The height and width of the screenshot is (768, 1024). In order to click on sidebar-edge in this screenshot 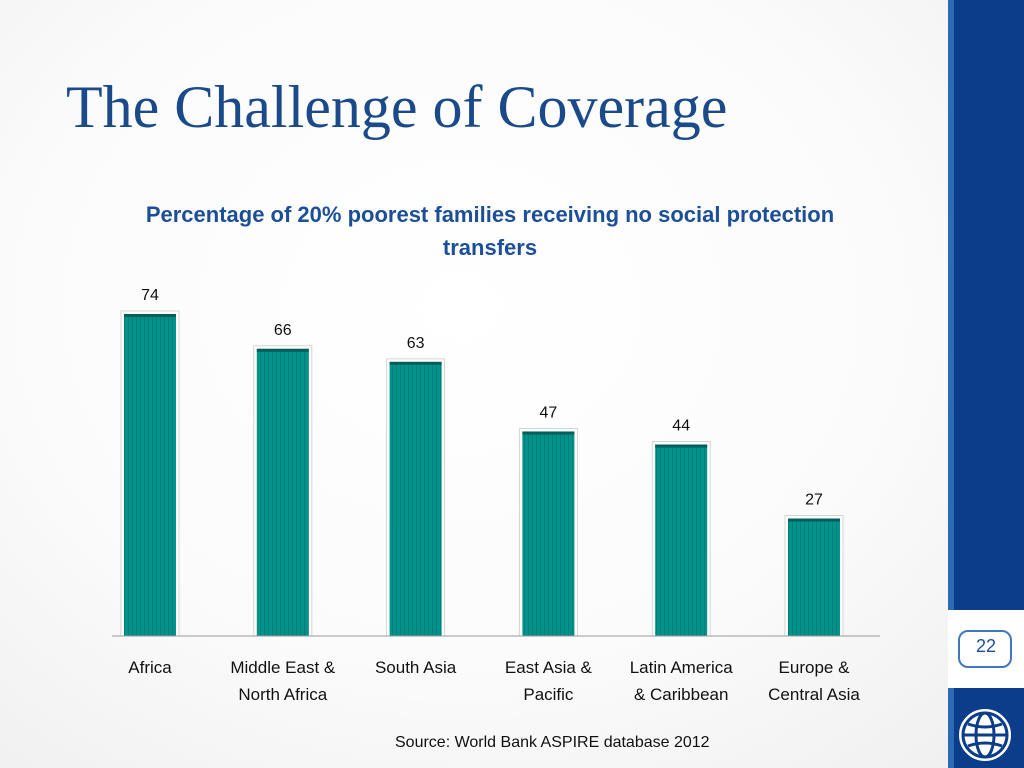, I will do `click(951, 384)`.